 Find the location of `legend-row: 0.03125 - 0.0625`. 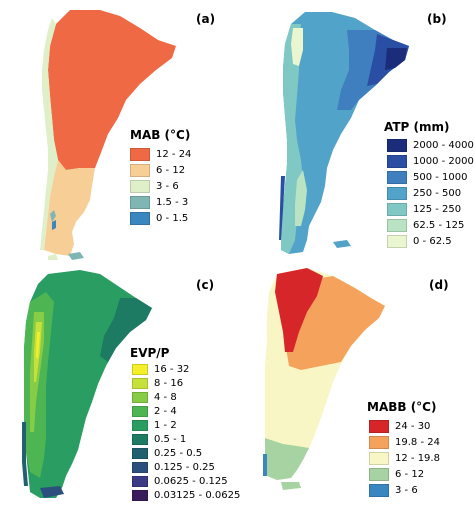

legend-row: 0.03125 - 0.0625 is located at coordinates (186, 495).